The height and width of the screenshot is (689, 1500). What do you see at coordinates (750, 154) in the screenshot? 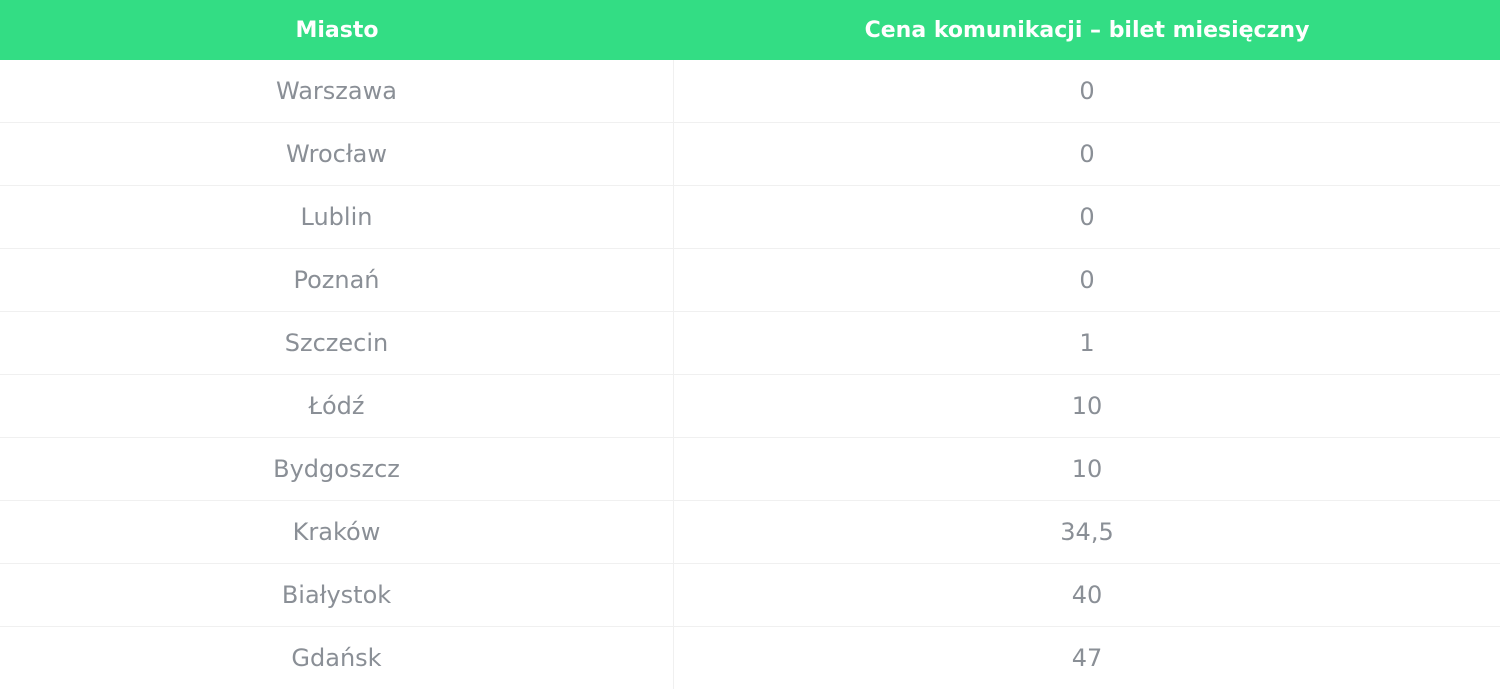
I see `table-row: Wrocław 0` at bounding box center [750, 154].